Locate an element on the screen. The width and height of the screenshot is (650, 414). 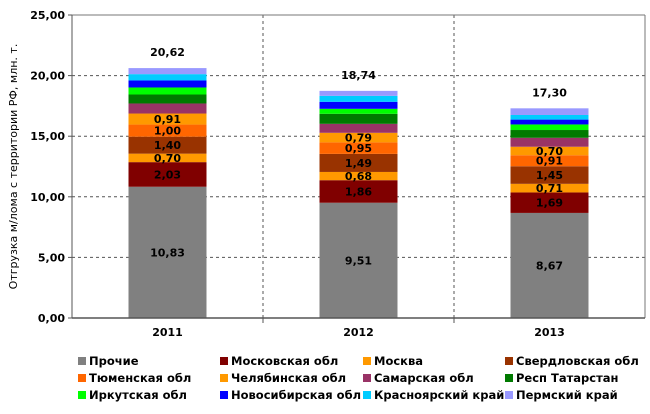
y-tick-label: 0,00 is located at coordinates (51, 318).